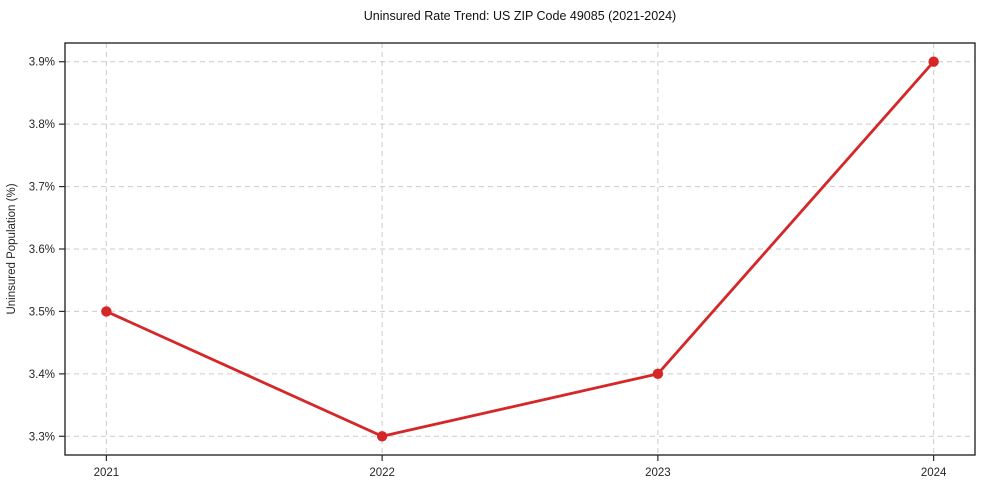 The width and height of the screenshot is (989, 490). I want to click on y-tick-label: 3.6%, so click(42, 250).